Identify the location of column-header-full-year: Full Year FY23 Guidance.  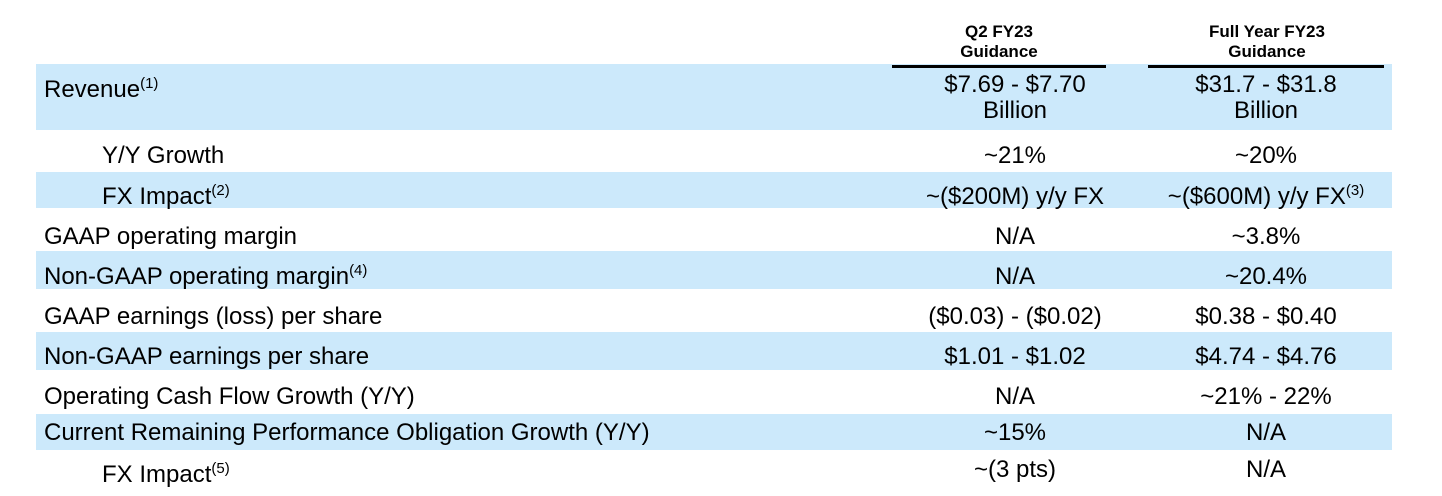
(1267, 42).